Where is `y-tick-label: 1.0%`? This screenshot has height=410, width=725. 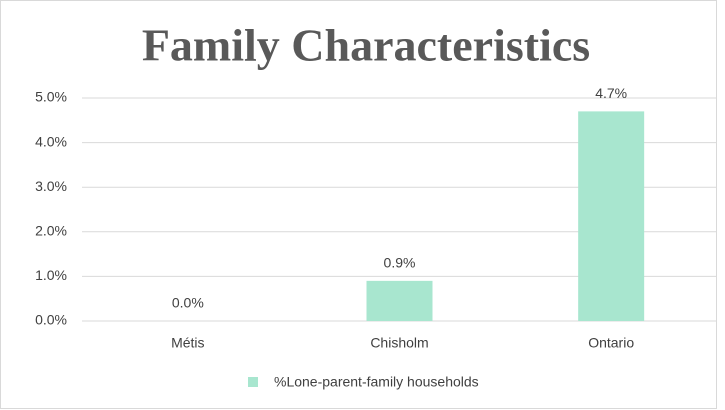
y-tick-label: 1.0% is located at coordinates (51, 275).